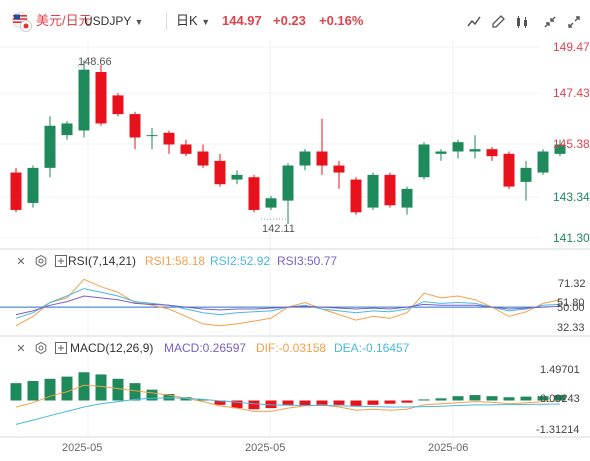 The height and width of the screenshot is (461, 590). I want to click on rsi1-line, so click(288, 302).